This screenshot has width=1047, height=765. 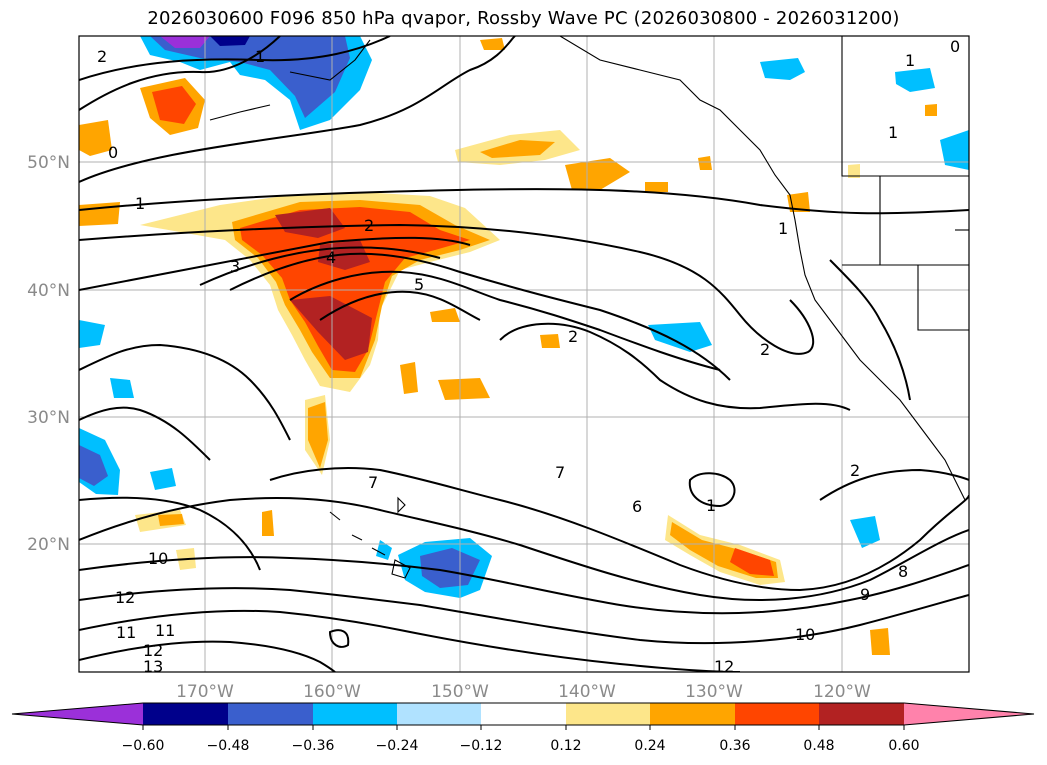 I want to click on lon-label: 150°W, so click(x=460, y=692).